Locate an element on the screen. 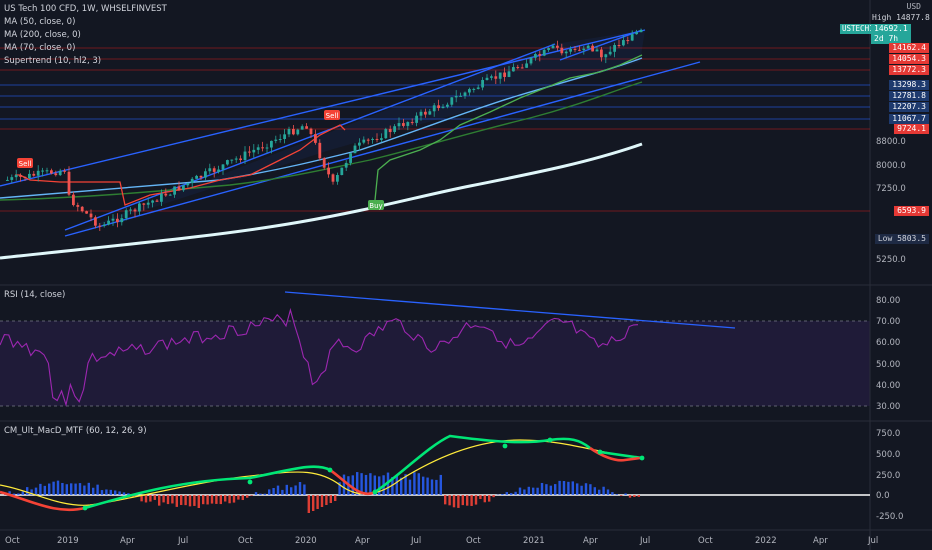  macd-title: CM_Ult_MacD_MTF (60, 12, 26, 9) is located at coordinates (75, 431).